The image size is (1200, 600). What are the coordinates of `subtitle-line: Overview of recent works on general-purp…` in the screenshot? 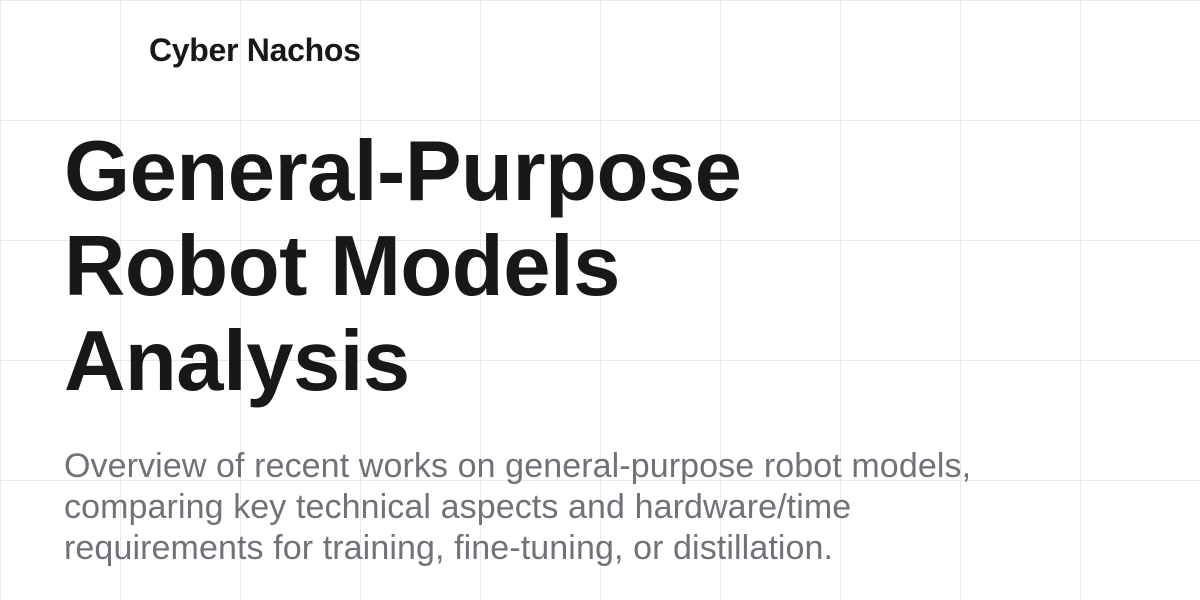 It's located at (518, 466).